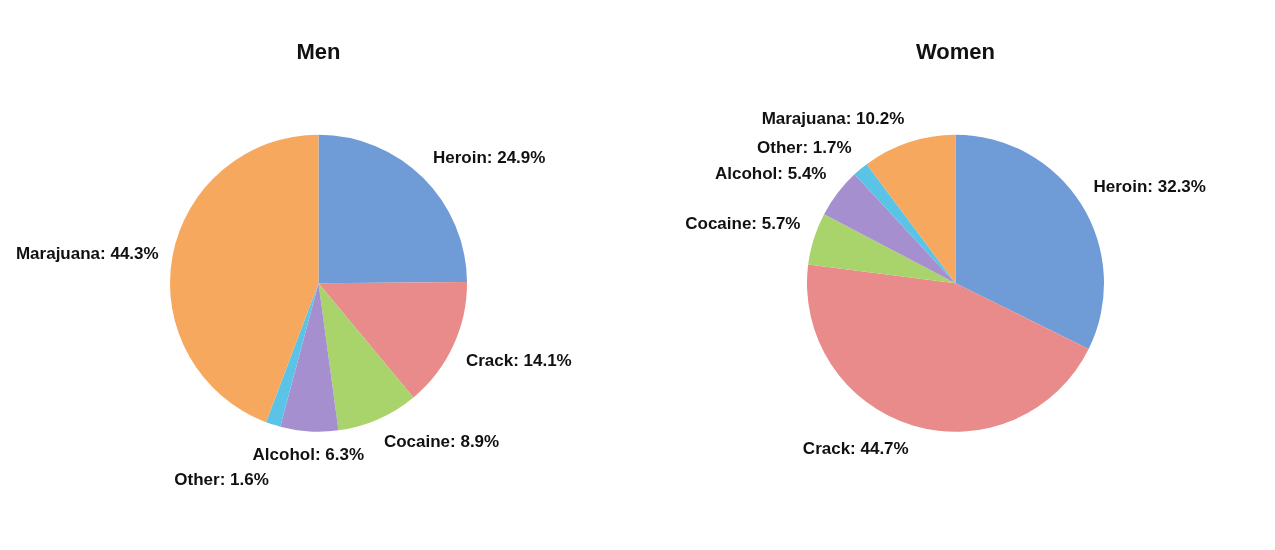  Describe the element at coordinates (855, 448) in the screenshot. I see `slice-label: Crack: 44.7%` at that location.